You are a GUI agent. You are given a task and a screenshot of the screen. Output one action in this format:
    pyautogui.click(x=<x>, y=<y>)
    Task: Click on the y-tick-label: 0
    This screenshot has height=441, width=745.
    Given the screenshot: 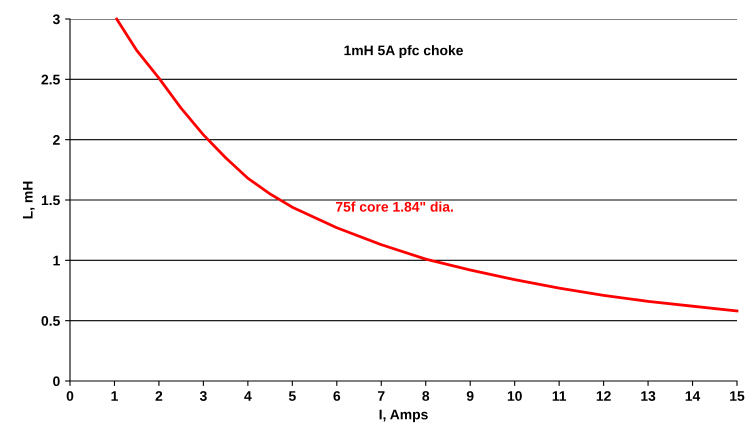 What is the action you would take?
    pyautogui.click(x=56, y=381)
    